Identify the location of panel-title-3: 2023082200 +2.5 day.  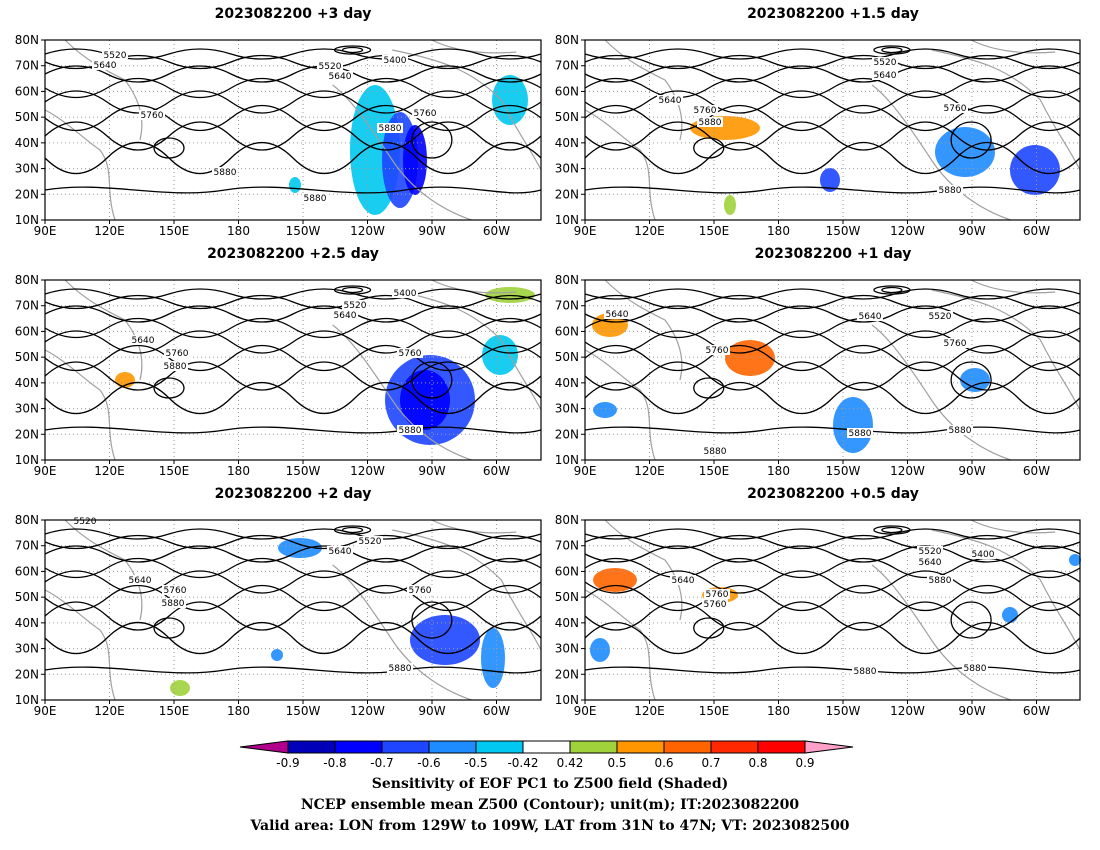
(293, 254).